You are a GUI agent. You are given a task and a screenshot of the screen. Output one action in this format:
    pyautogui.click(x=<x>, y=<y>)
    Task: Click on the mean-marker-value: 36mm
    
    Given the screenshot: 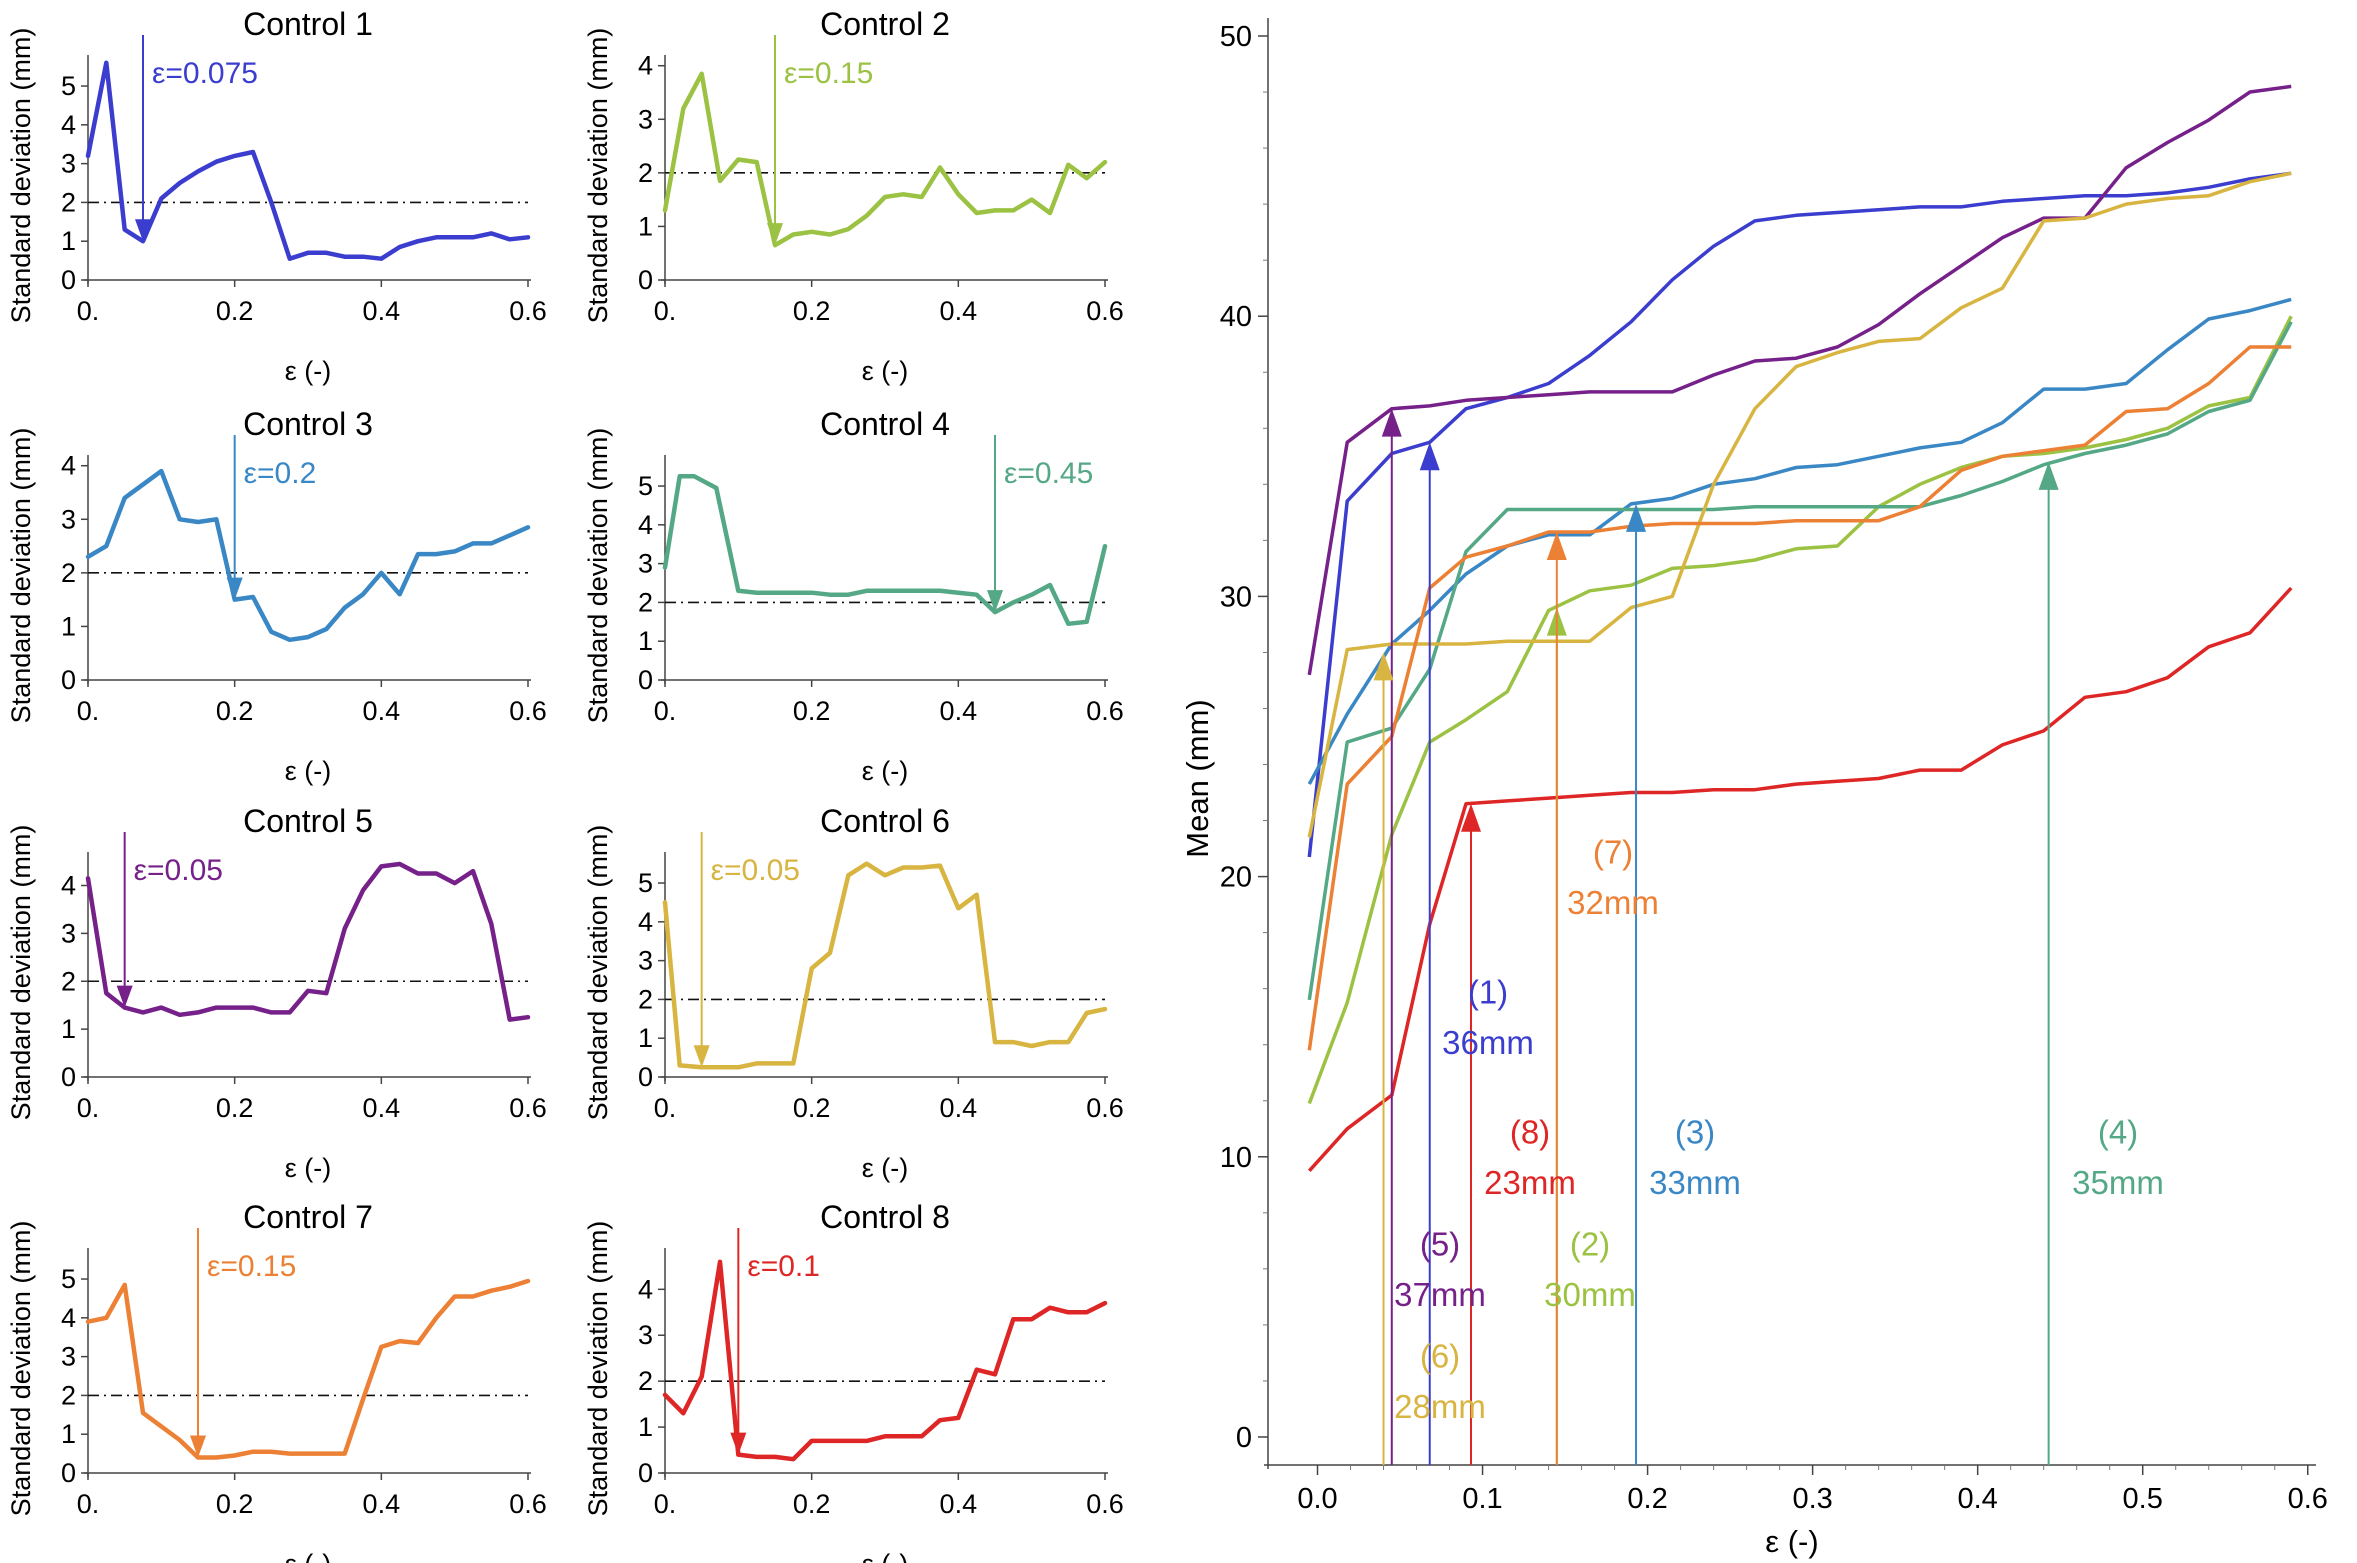 What is the action you would take?
    pyautogui.click(x=1488, y=1042)
    